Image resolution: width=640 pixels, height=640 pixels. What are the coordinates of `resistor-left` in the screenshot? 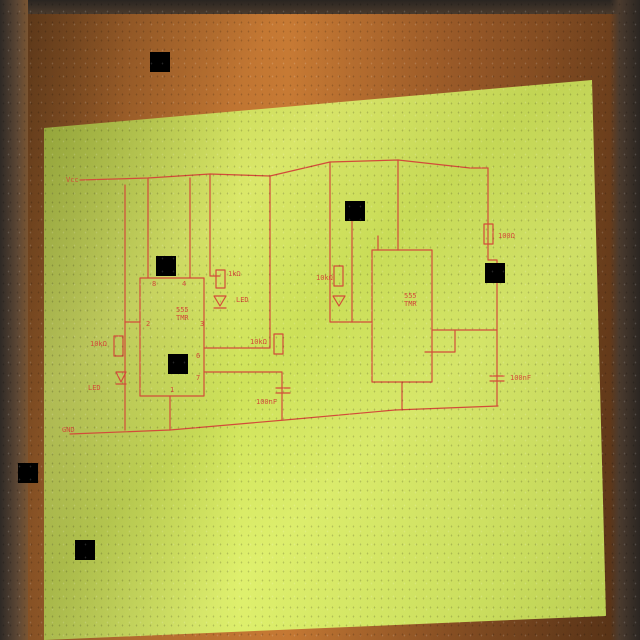 It's located at (118, 346).